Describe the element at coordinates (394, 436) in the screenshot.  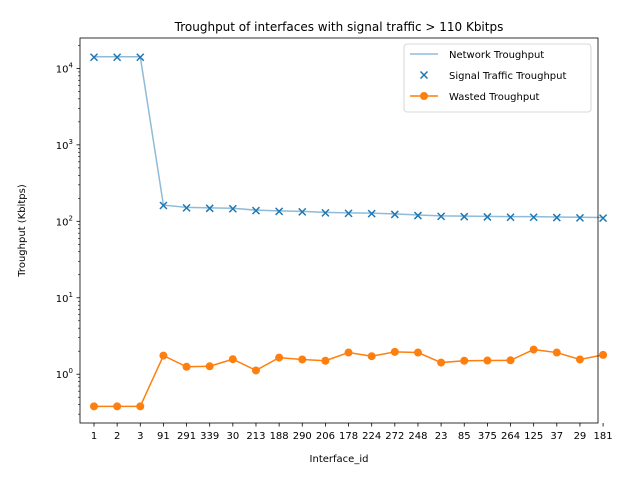
I see `x-tick-label: 272` at that location.